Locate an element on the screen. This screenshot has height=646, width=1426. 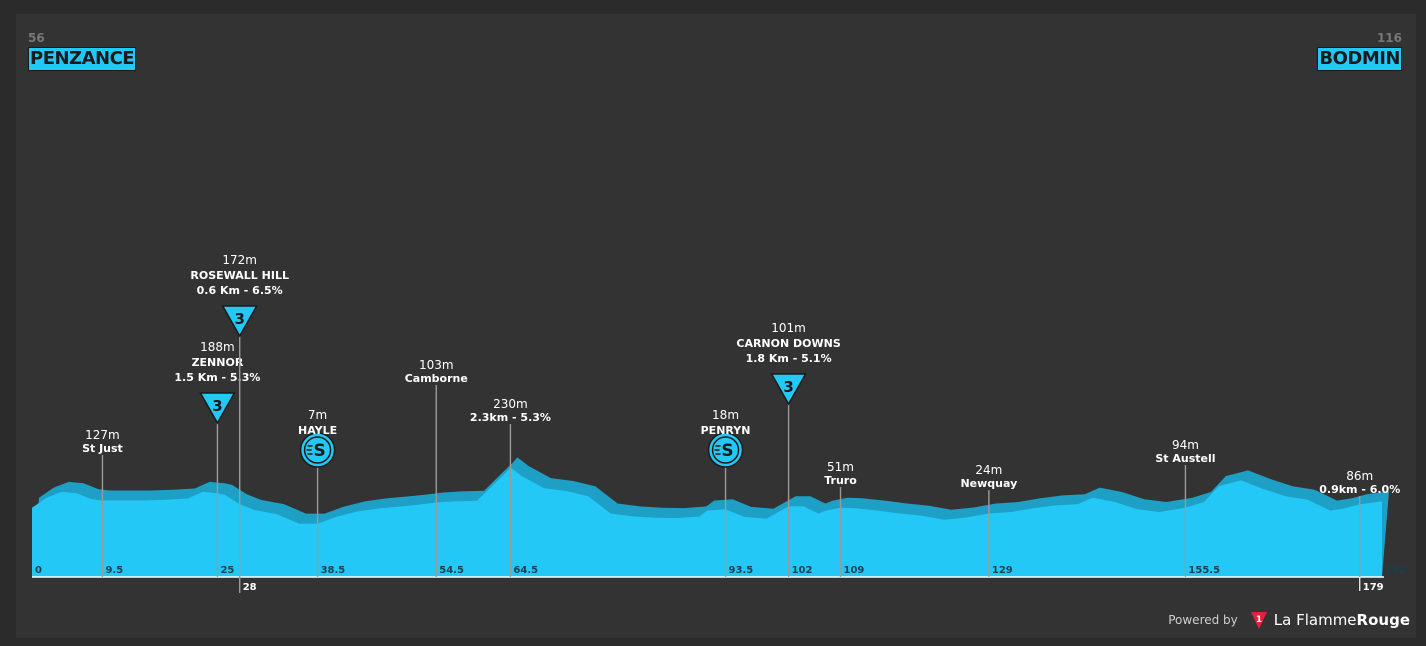
km-tick-label: 129 is located at coordinates (1002, 570).